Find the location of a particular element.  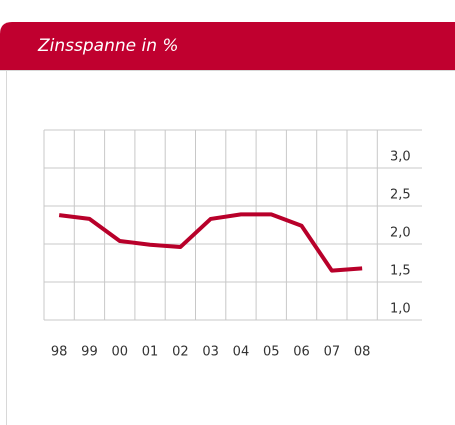

chart-title: Zinsspanne in % is located at coordinates (108, 46).